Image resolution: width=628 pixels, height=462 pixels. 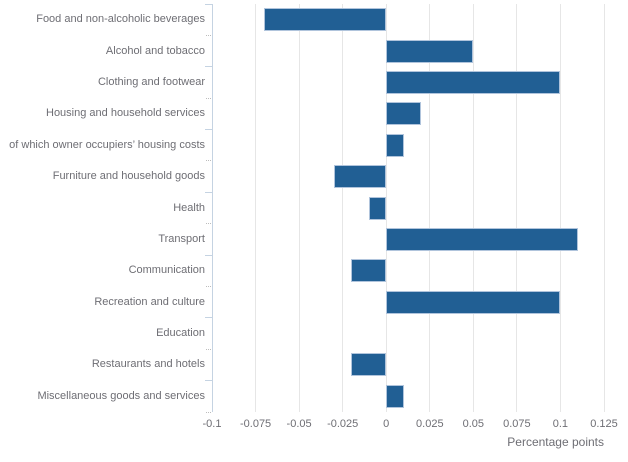 I want to click on x-tick-label: -0.025, so click(x=343, y=424).